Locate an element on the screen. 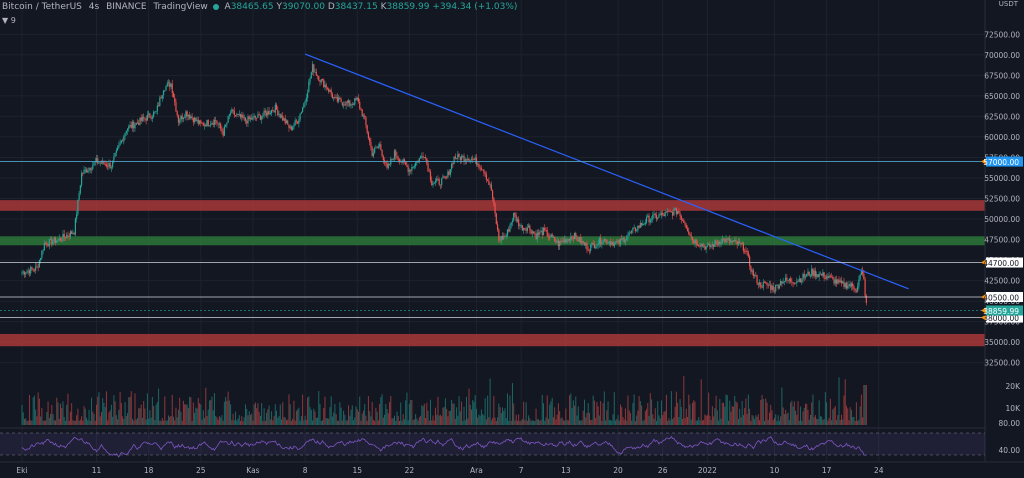  last-price-label-bg is located at coordinates (1004, 310).